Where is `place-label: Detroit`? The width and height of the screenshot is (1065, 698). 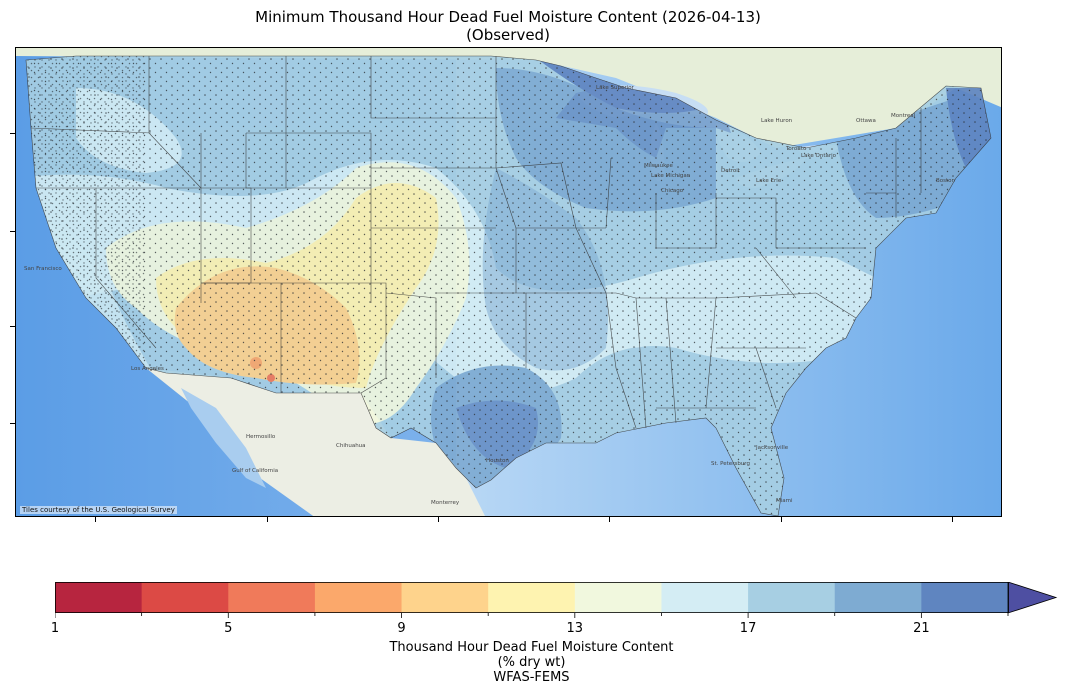
place-label: Detroit is located at coordinates (730, 171).